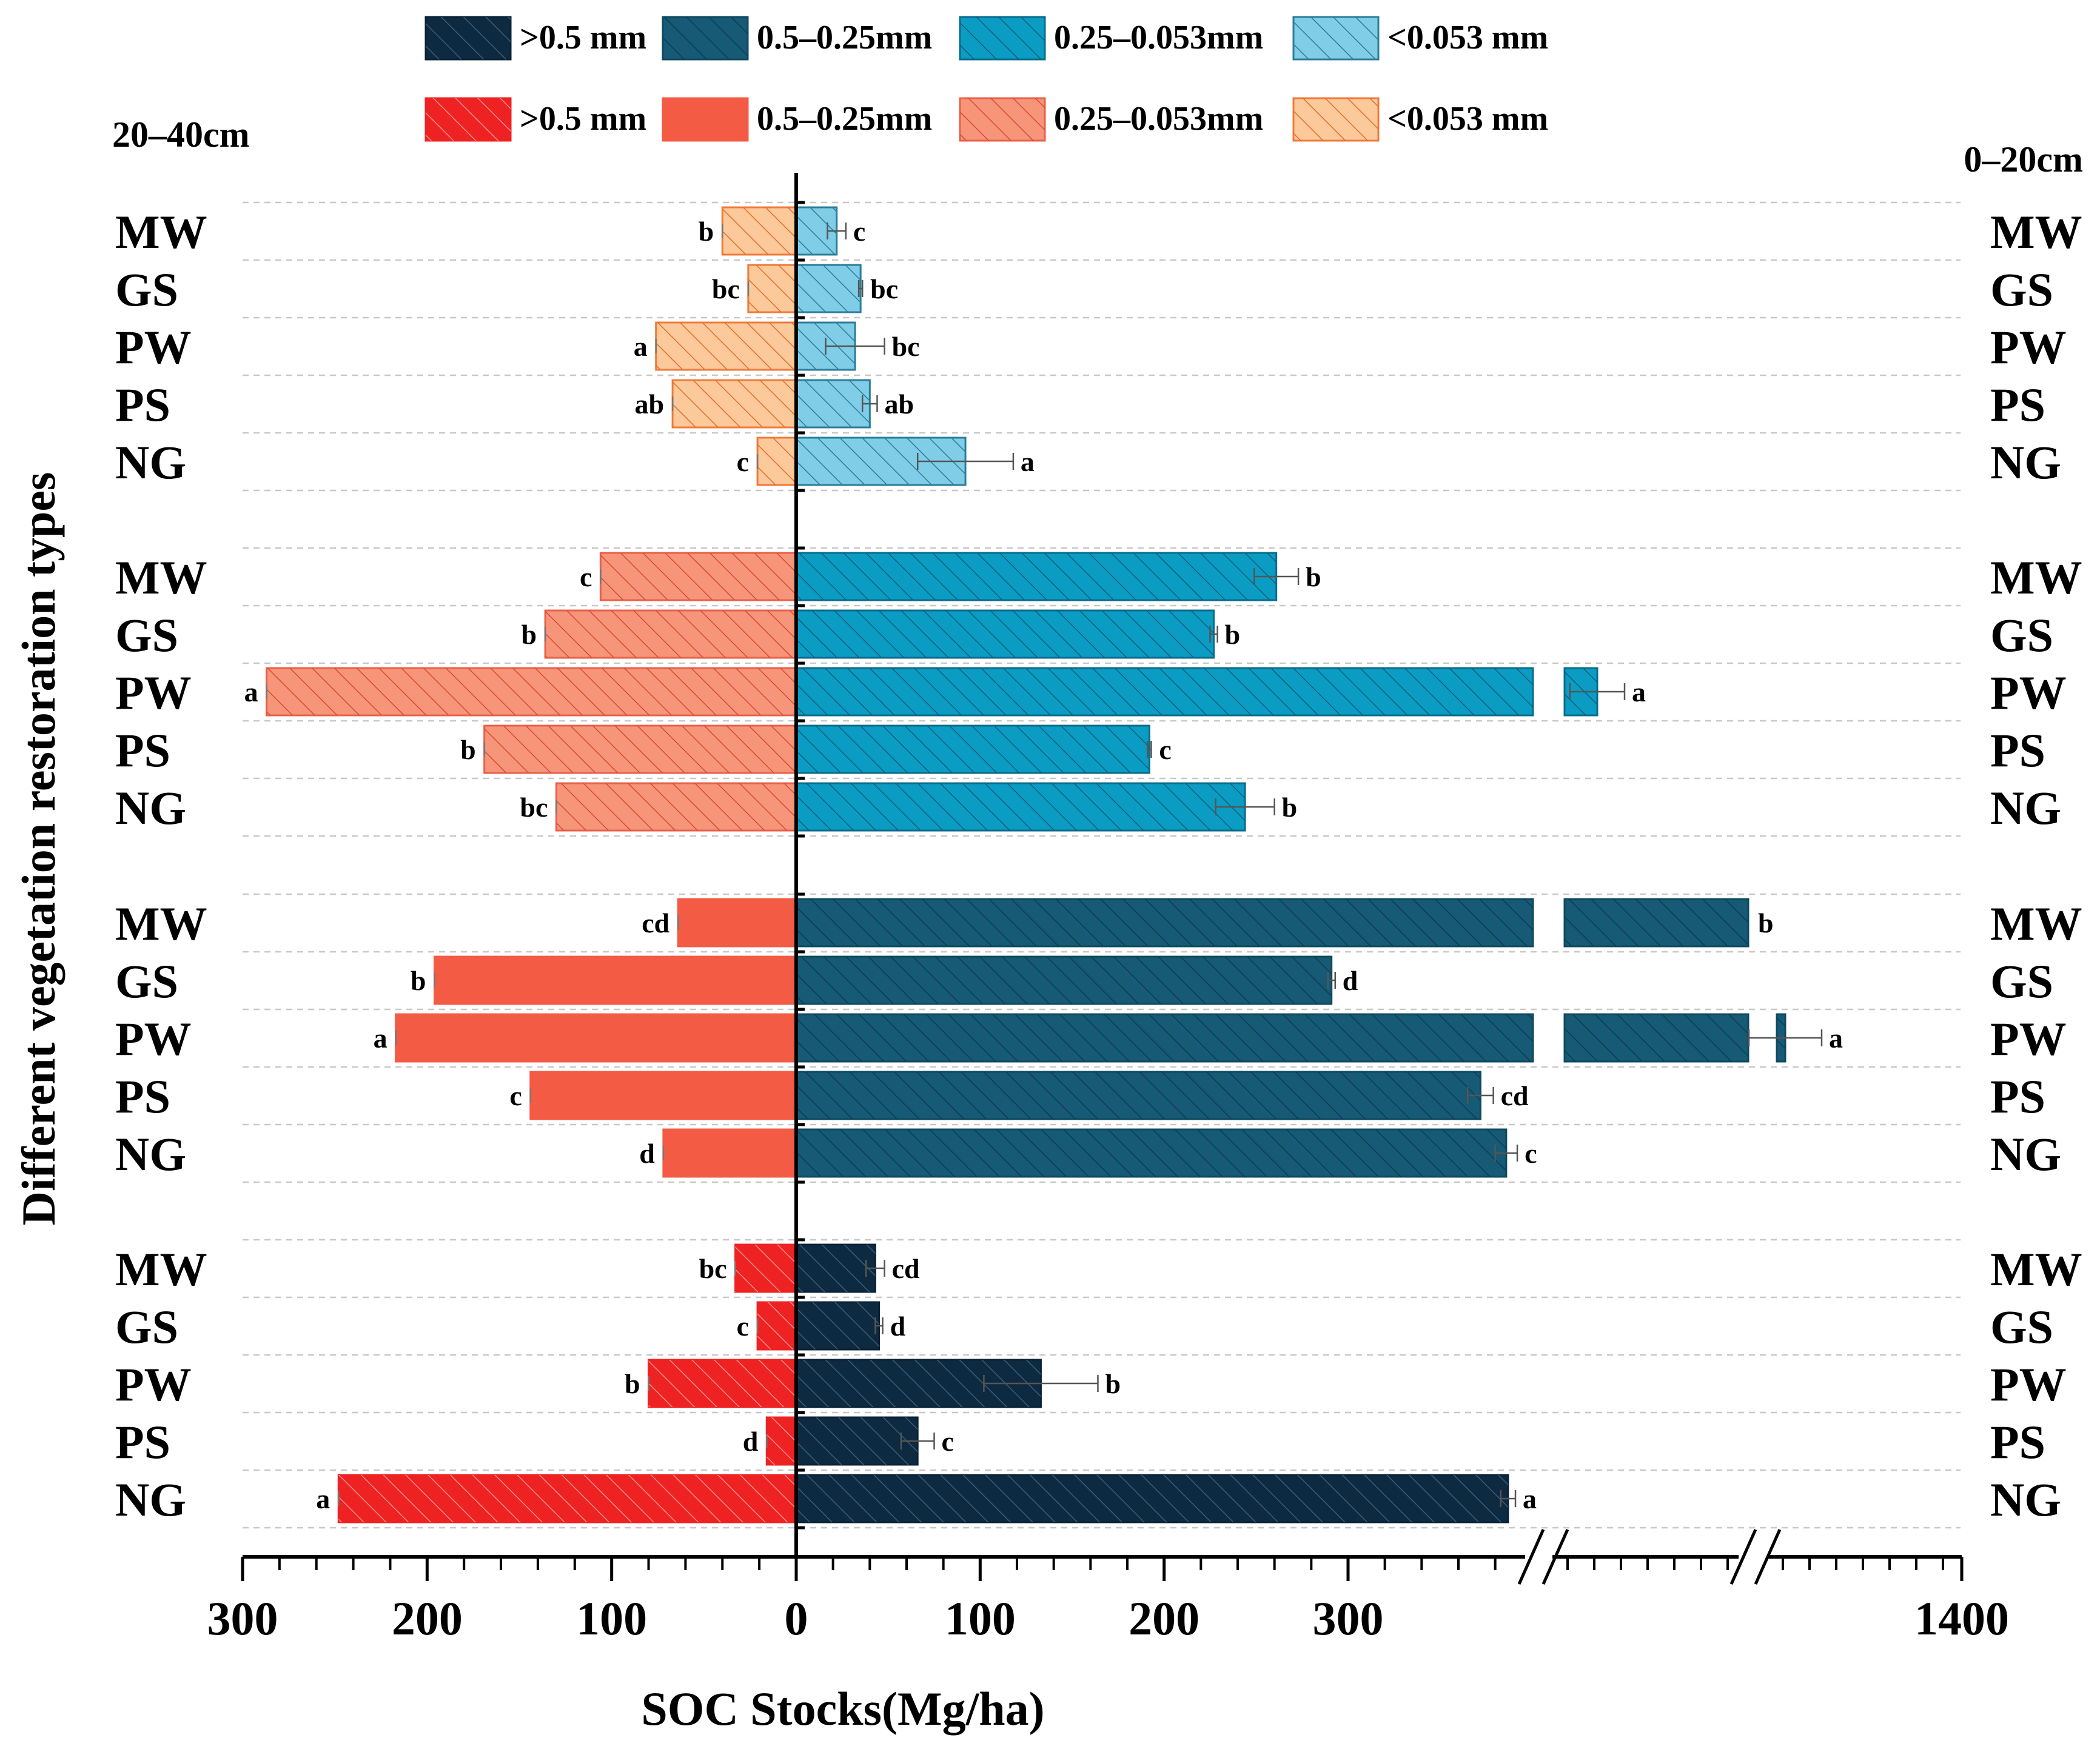  I want to click on left-bar-mw, so click(737, 923).